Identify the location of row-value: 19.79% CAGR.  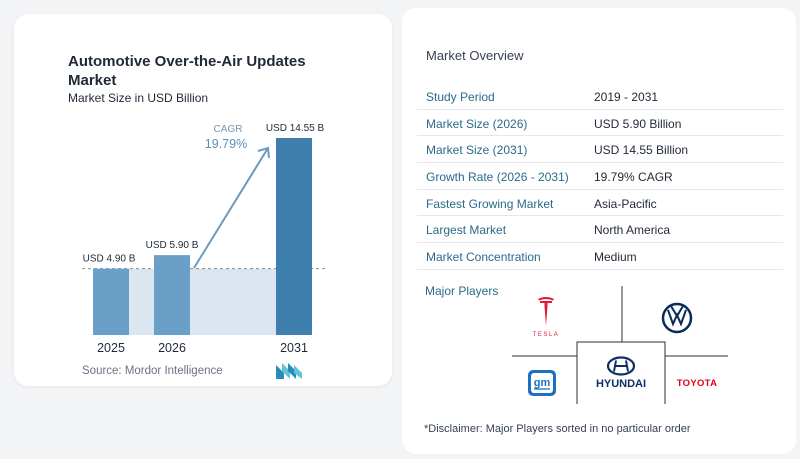
(633, 177).